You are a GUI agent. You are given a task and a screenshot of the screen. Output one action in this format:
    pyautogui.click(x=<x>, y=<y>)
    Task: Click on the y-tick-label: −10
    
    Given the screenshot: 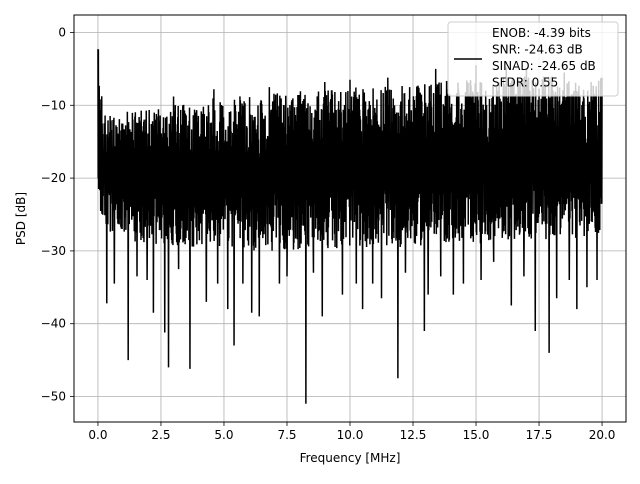 What is the action you would take?
    pyautogui.click(x=53, y=105)
    